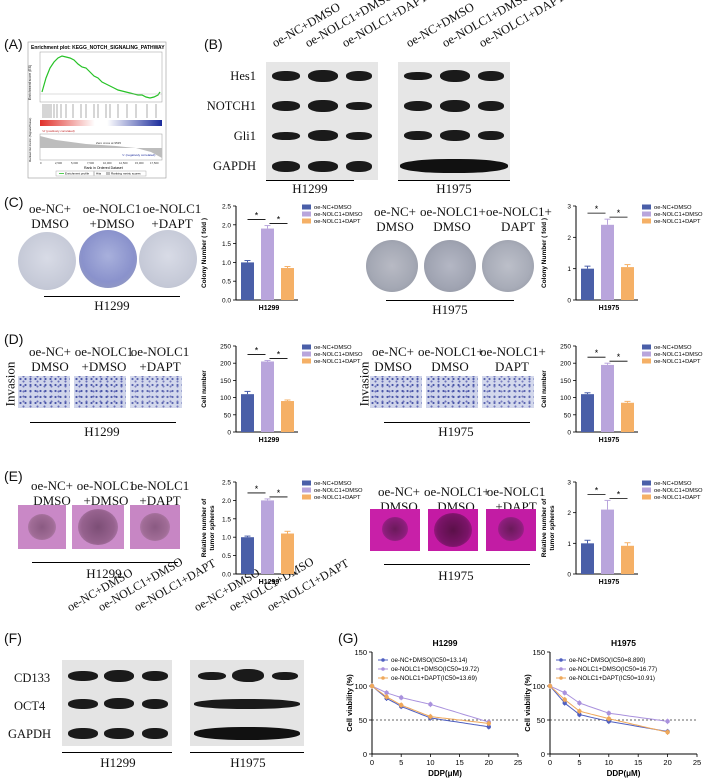  I want to click on gsea-hits, so click(99, 111).